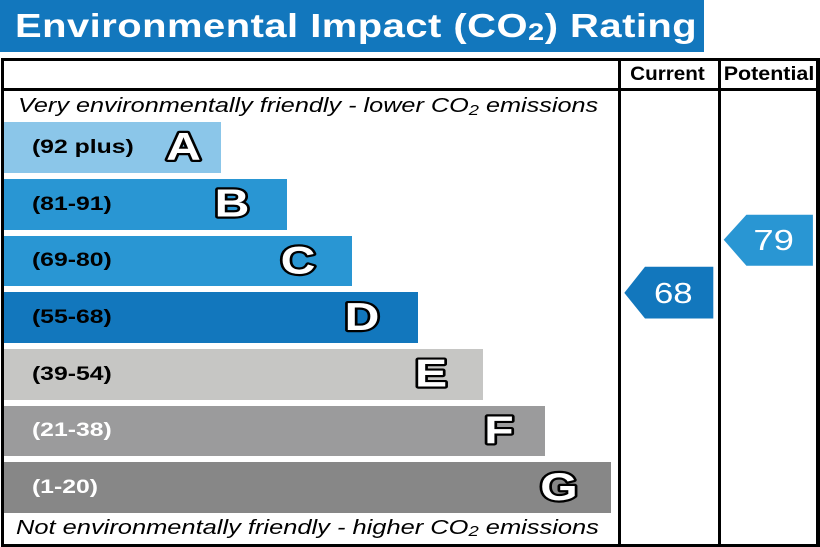 This screenshot has height=547, width=820. What do you see at coordinates (558, 487) in the screenshot?
I see `svg-text: G` at bounding box center [558, 487].